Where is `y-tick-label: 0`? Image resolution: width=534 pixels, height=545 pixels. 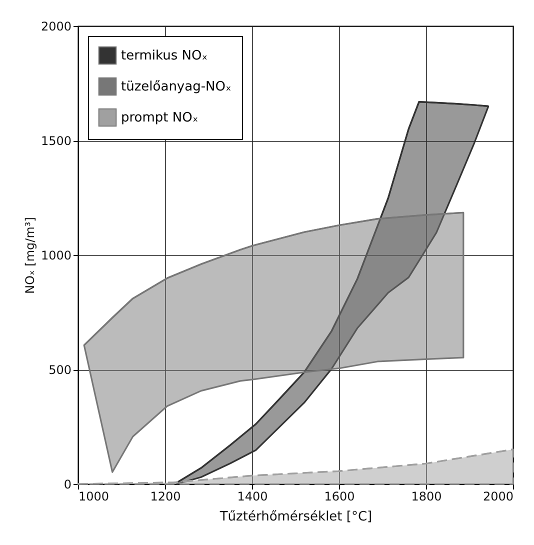 y-tick-label: 0 is located at coordinates (68, 485).